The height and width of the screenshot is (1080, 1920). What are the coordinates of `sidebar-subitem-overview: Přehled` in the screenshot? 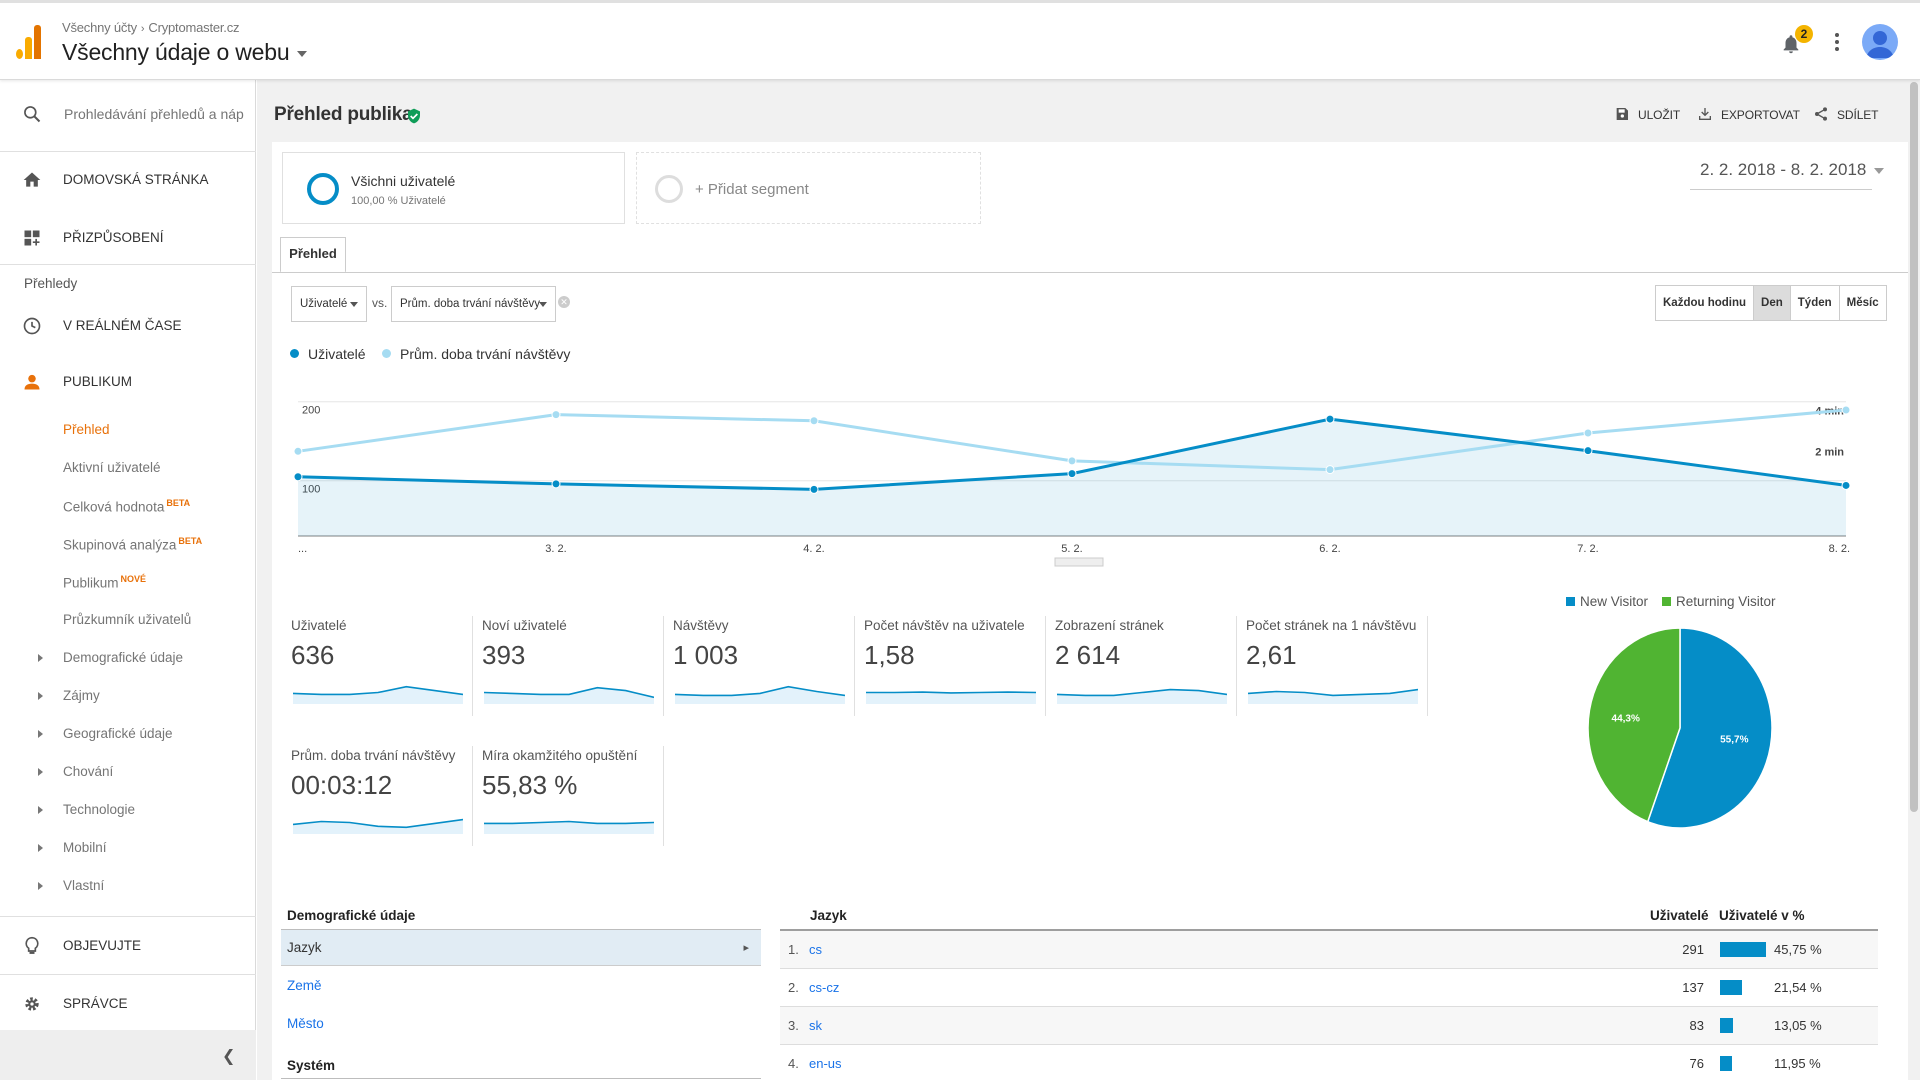 It's located at (86, 429).